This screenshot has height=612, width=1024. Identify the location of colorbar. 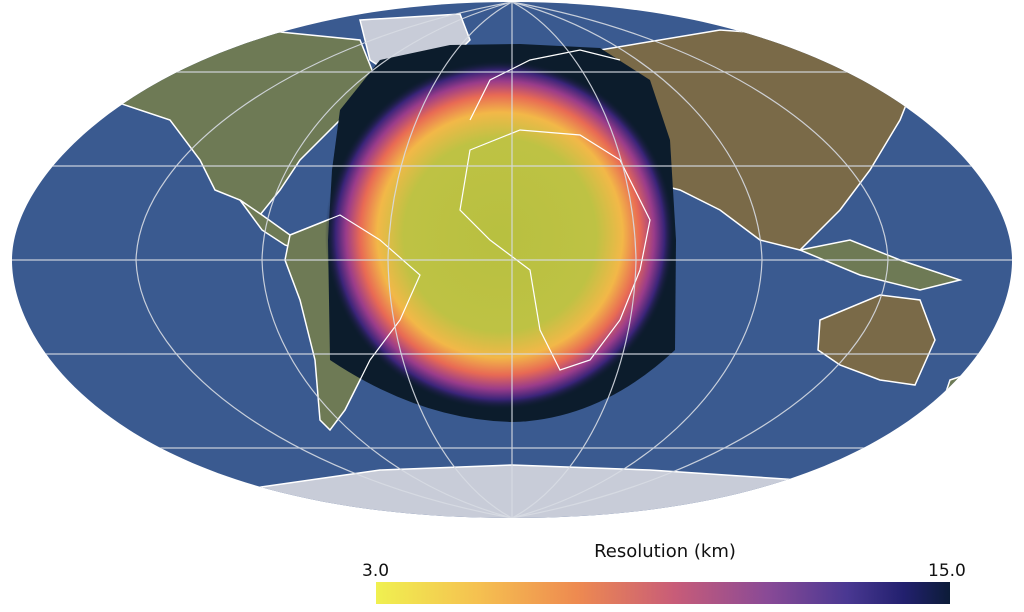
(663, 593).